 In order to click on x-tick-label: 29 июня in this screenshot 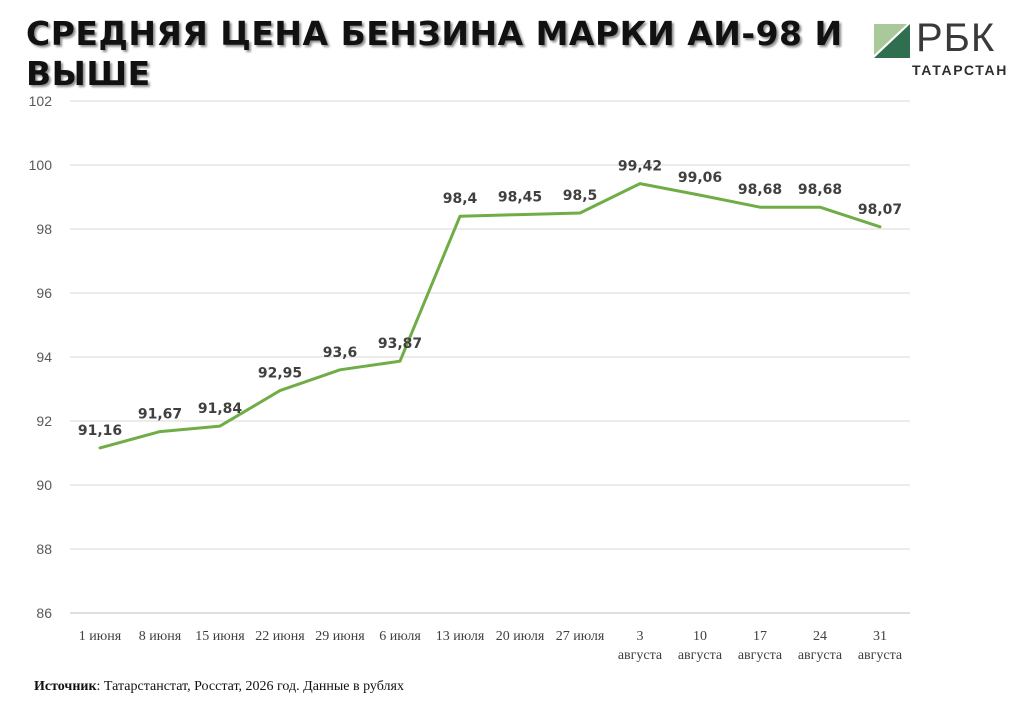, I will do `click(340, 636)`.